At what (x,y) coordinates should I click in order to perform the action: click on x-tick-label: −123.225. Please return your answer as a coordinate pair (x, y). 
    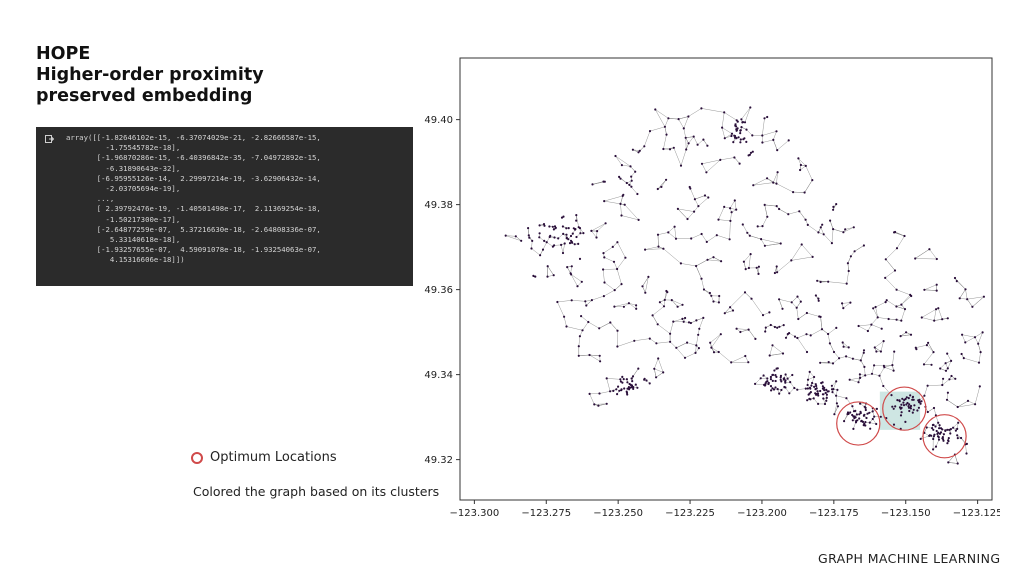
    Looking at the image, I should click on (690, 513).